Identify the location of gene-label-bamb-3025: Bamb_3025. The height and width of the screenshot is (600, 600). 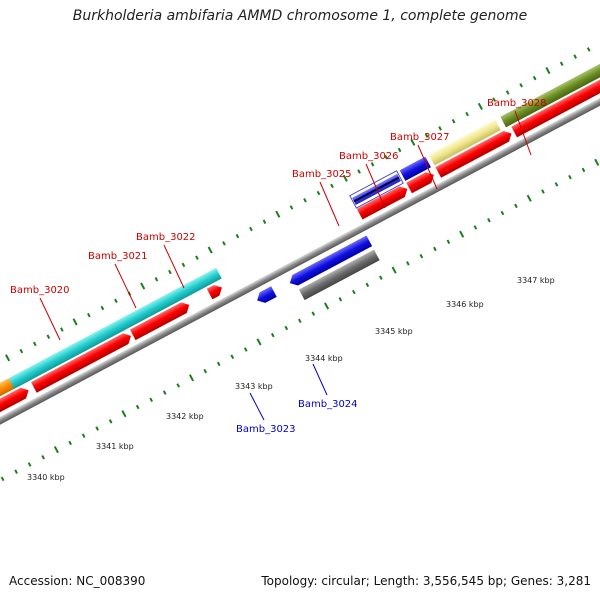
(322, 174).